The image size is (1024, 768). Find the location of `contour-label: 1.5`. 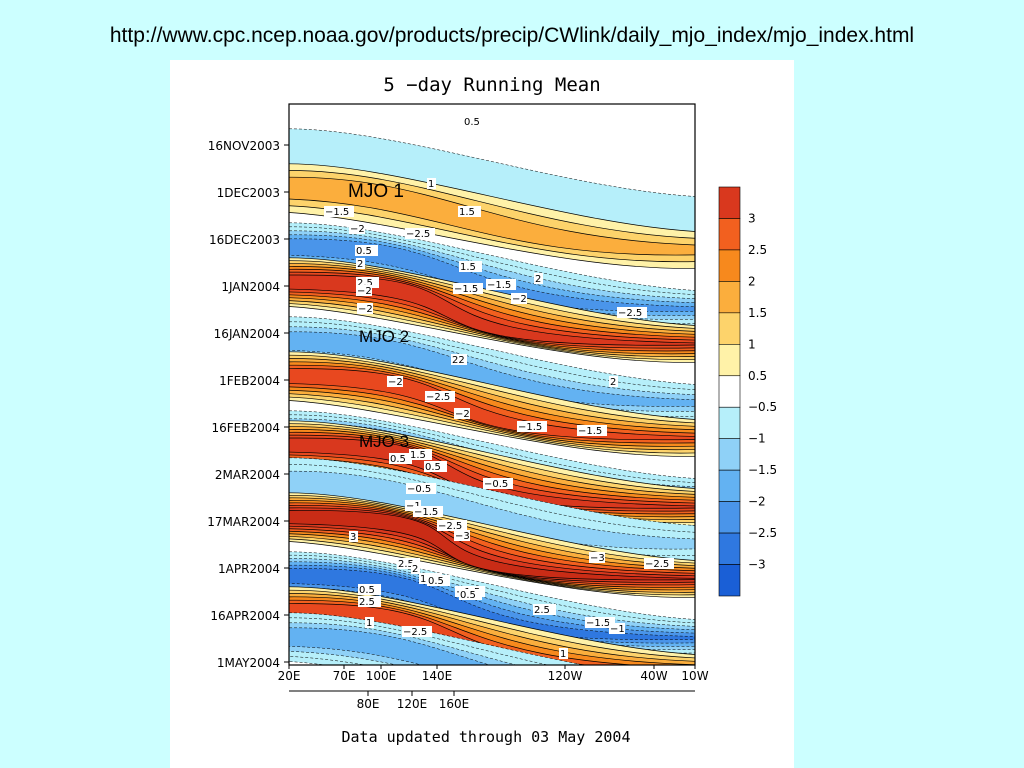

contour-label: 1.5 is located at coordinates (470, 267).